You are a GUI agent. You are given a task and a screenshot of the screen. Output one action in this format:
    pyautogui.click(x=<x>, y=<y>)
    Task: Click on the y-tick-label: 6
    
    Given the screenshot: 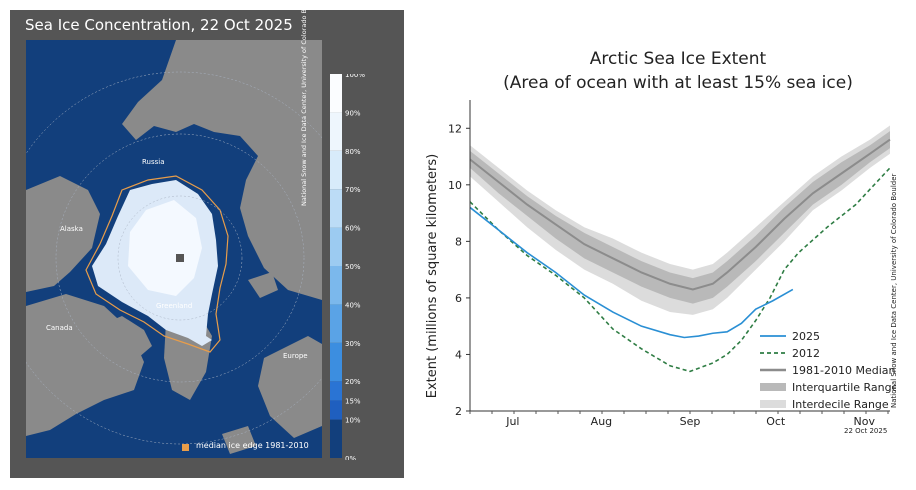 What is the action you would take?
    pyautogui.click(x=458, y=298)
    